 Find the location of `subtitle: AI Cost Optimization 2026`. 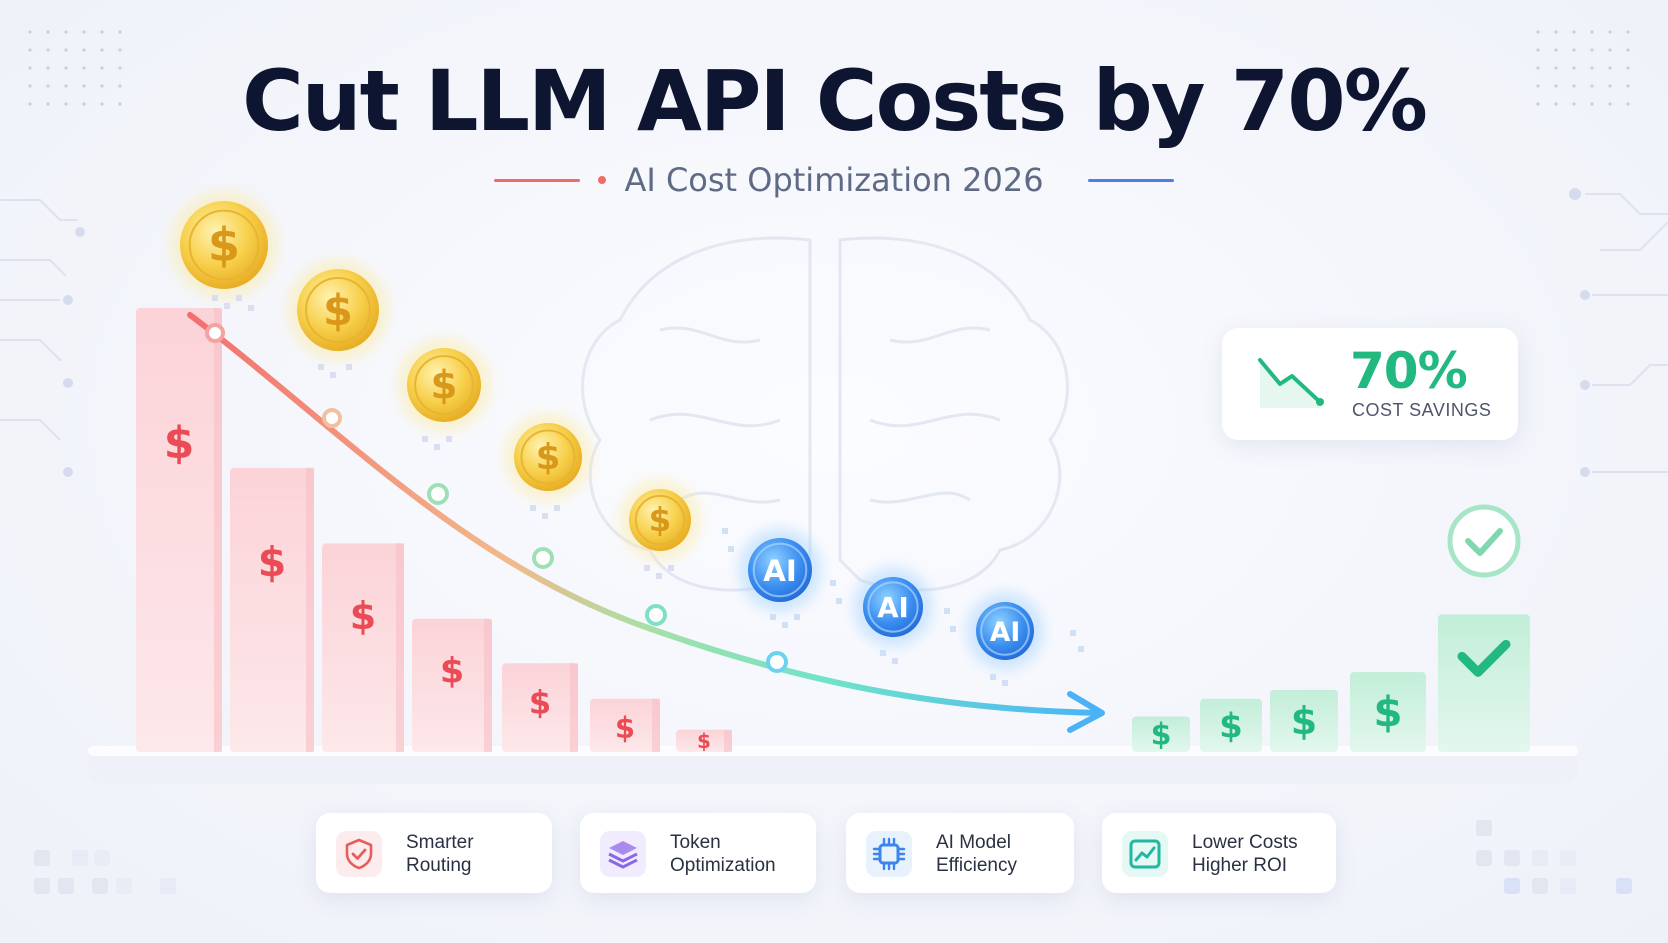

subtitle: AI Cost Optimization 2026 is located at coordinates (834, 180).